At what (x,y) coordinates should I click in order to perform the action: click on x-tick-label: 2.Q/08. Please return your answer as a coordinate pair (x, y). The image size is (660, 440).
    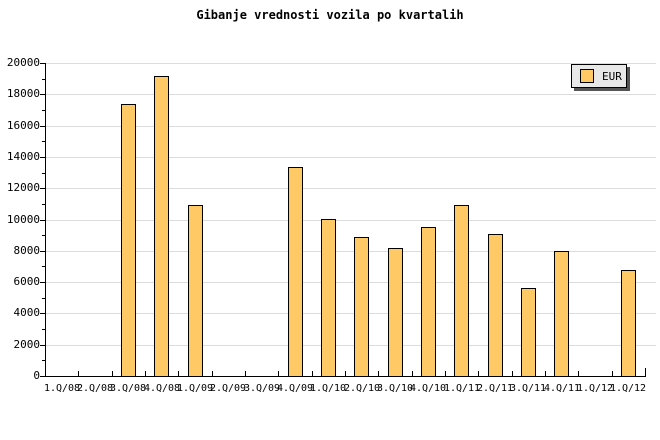
    Looking at the image, I should click on (95, 388).